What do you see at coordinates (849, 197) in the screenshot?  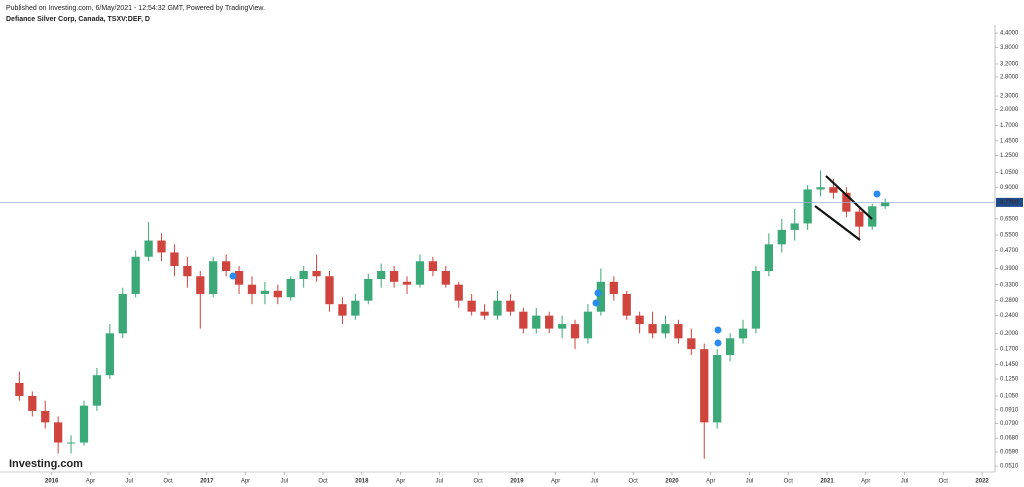 I see `channel-upper` at bounding box center [849, 197].